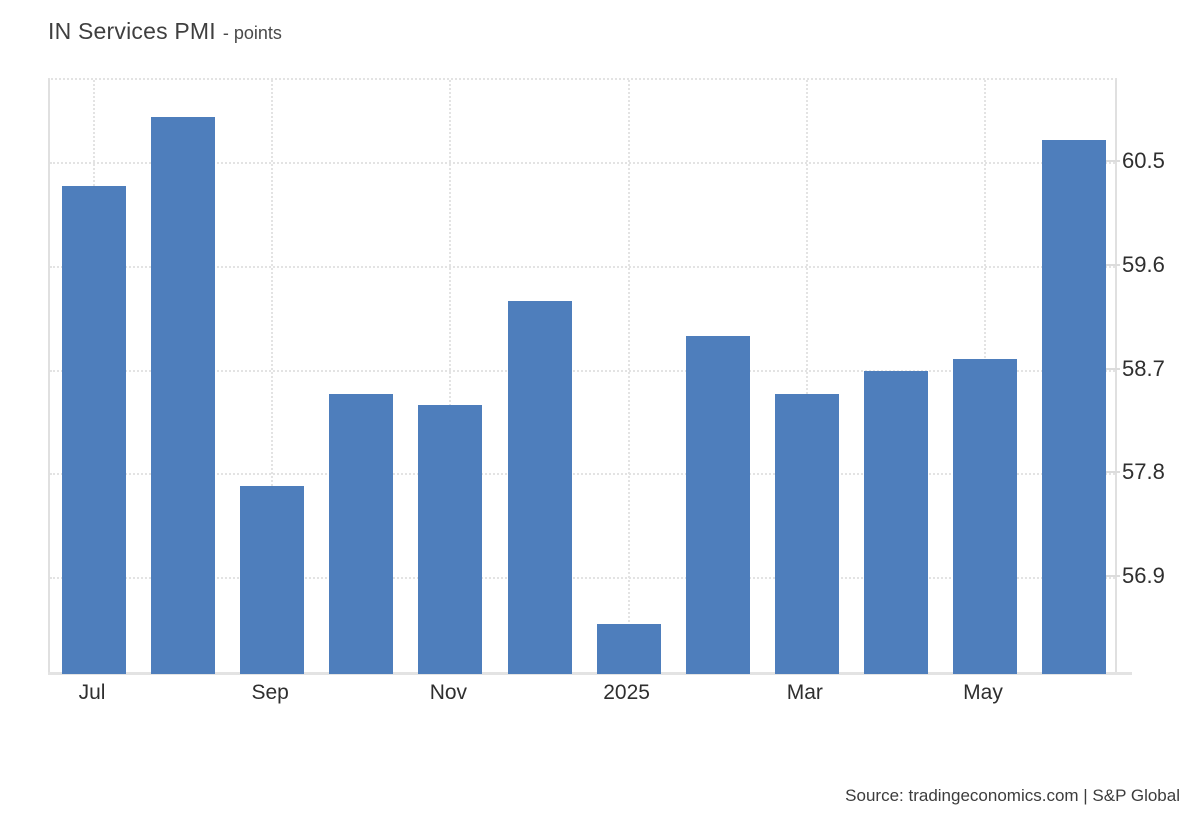  What do you see at coordinates (92, 692) in the screenshot?
I see `x-axis-label: Jul` at bounding box center [92, 692].